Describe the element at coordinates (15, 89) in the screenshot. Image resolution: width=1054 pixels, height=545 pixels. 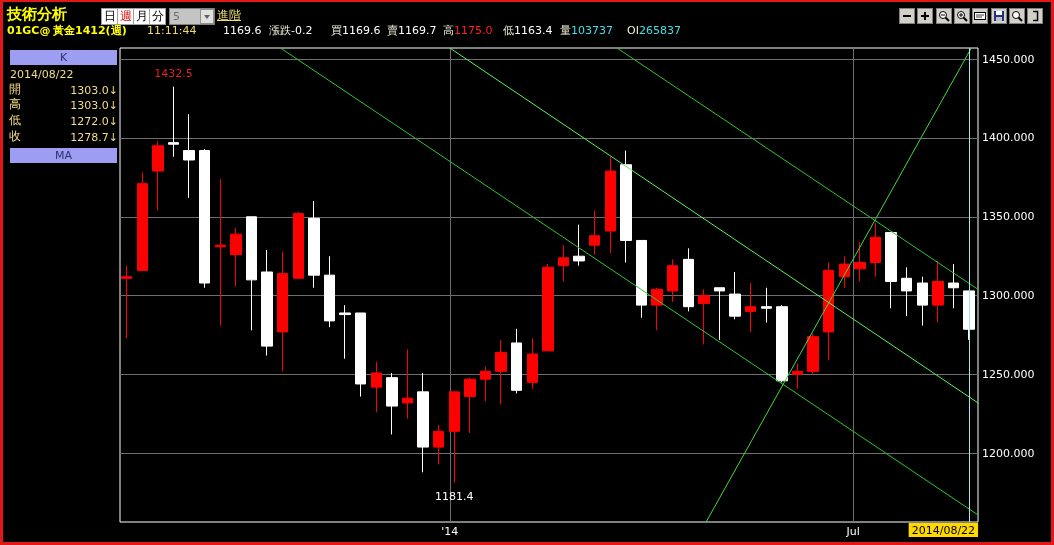
I see `text: 開` at that location.